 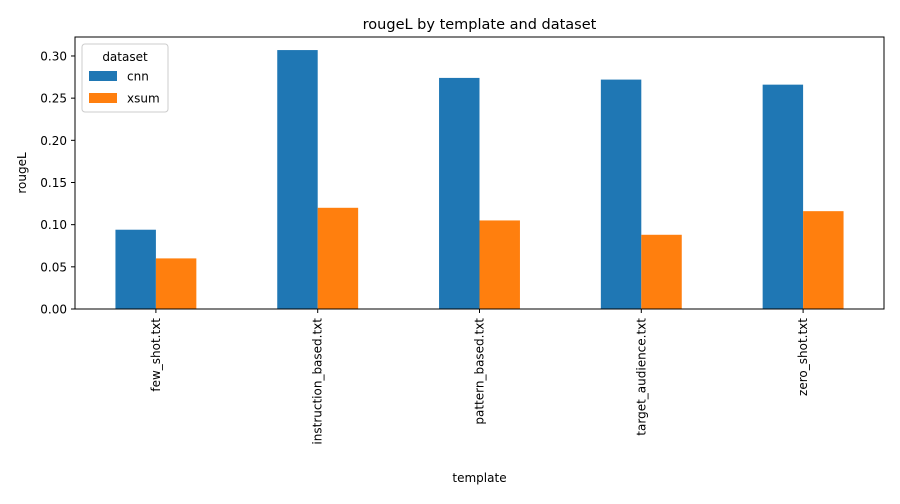 I want to click on bar-cnn-few-shot-txt, so click(x=135, y=269).